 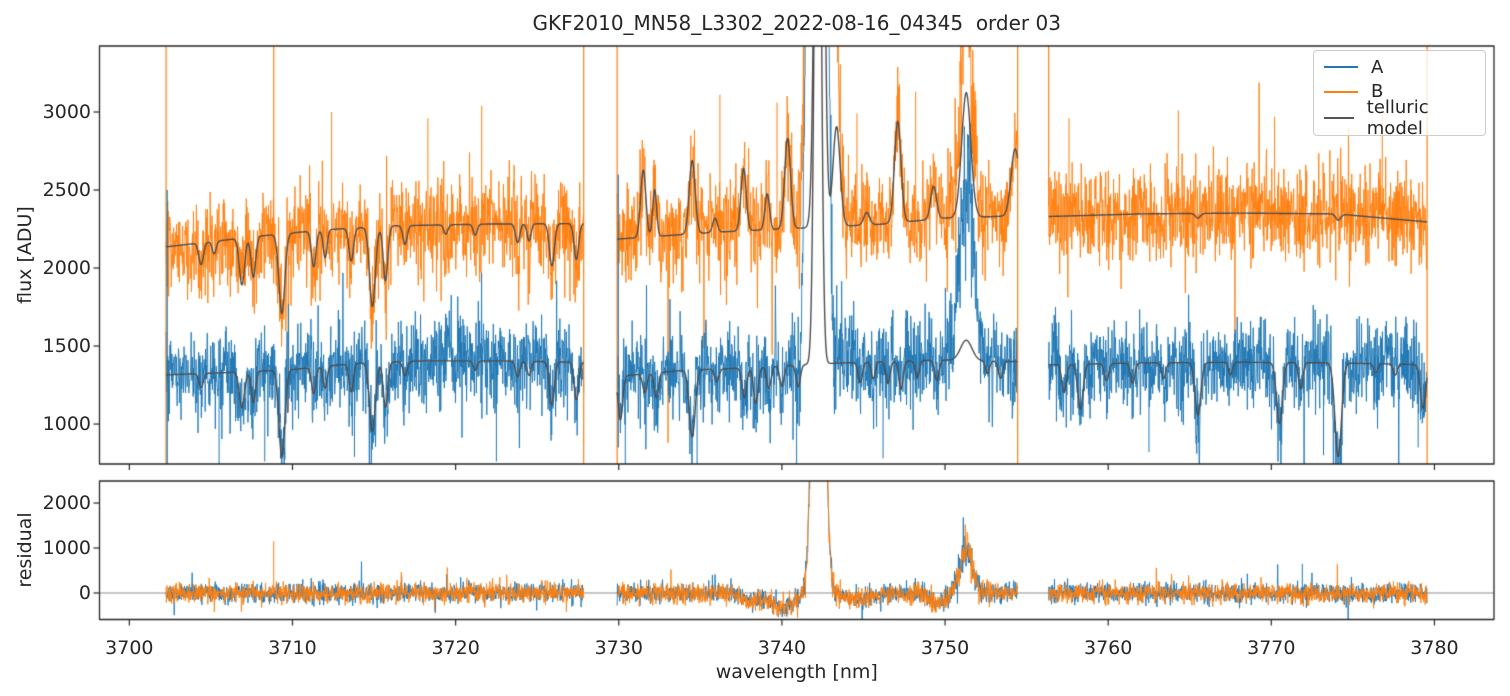 I want to click on x-tick-label: 3770, so click(x=1271, y=648).